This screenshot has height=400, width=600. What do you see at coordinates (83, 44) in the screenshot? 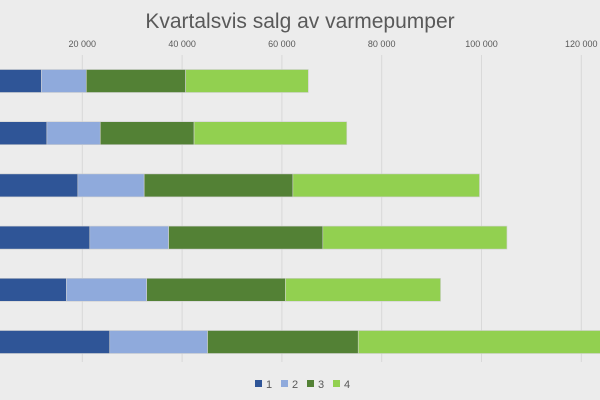
I see `x-tick-label: 20 000` at bounding box center [83, 44].